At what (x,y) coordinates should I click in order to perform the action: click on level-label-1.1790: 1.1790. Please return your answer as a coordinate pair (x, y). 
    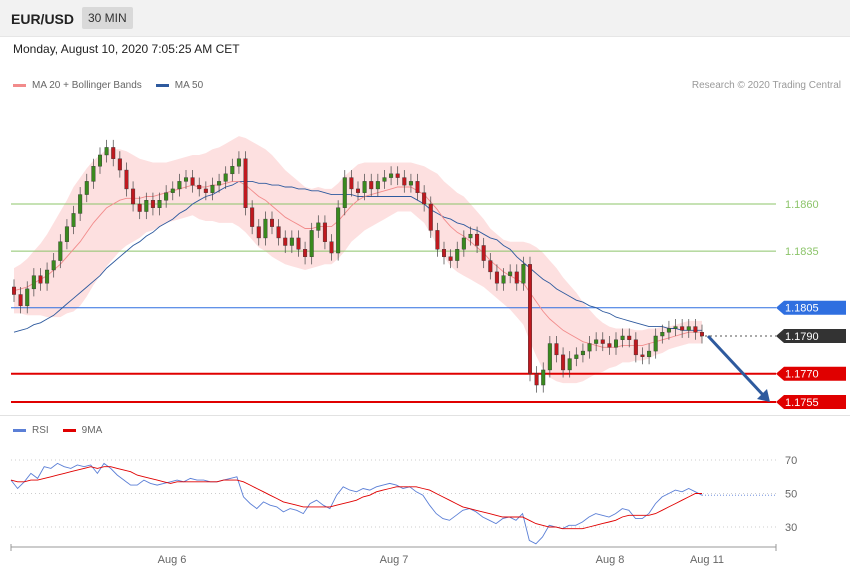
    Looking at the image, I should click on (802, 337).